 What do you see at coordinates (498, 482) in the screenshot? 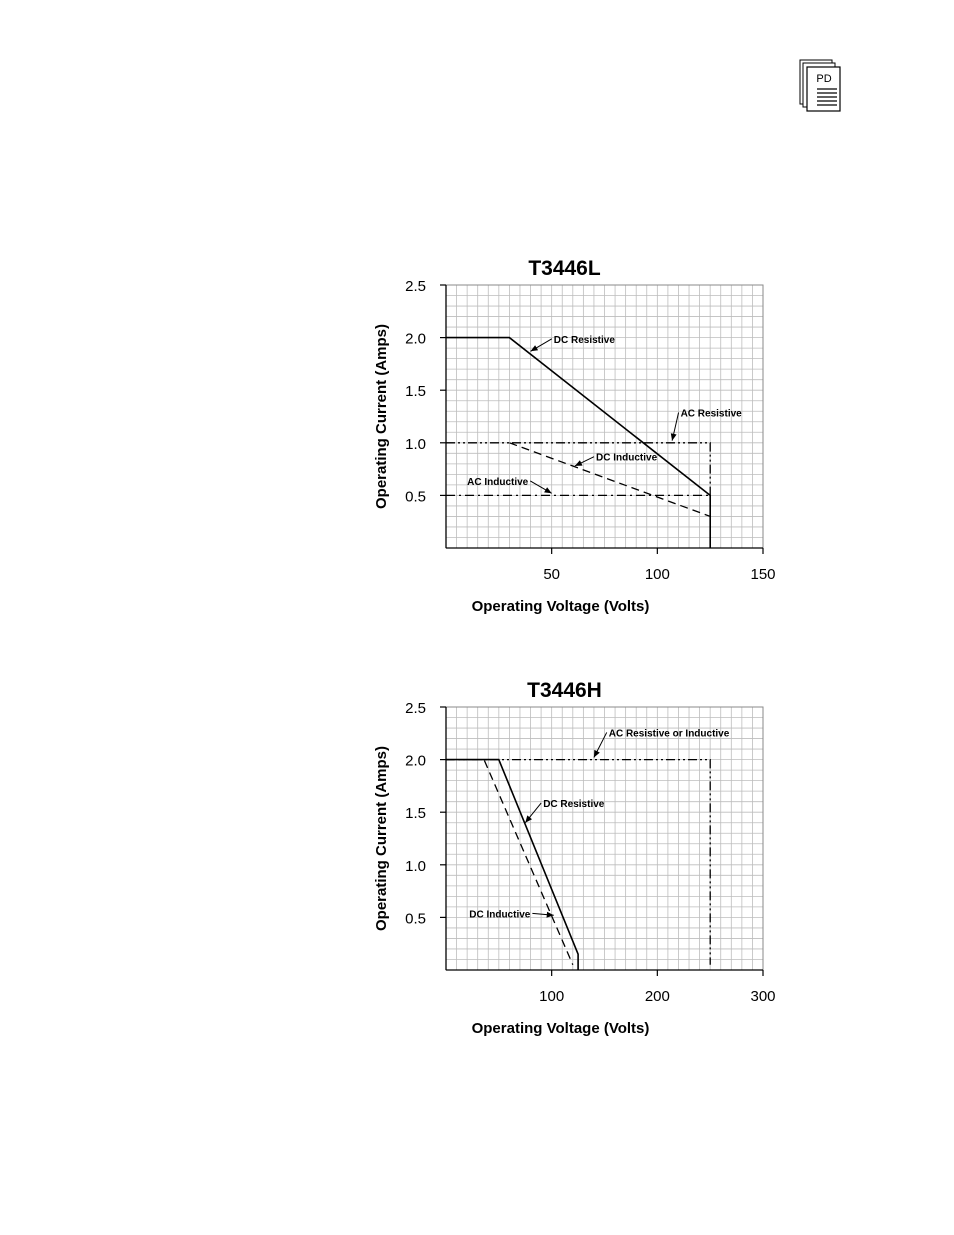
I see `annotation-label: AC Inductive` at bounding box center [498, 482].